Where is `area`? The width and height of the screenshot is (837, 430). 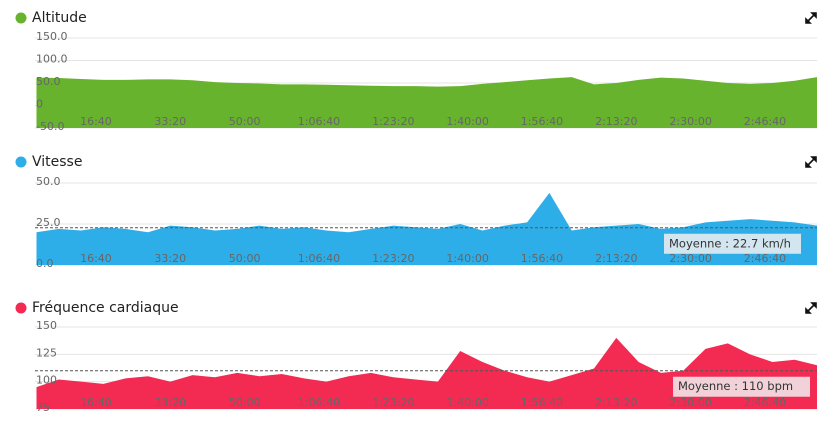
area is located at coordinates (426, 102).